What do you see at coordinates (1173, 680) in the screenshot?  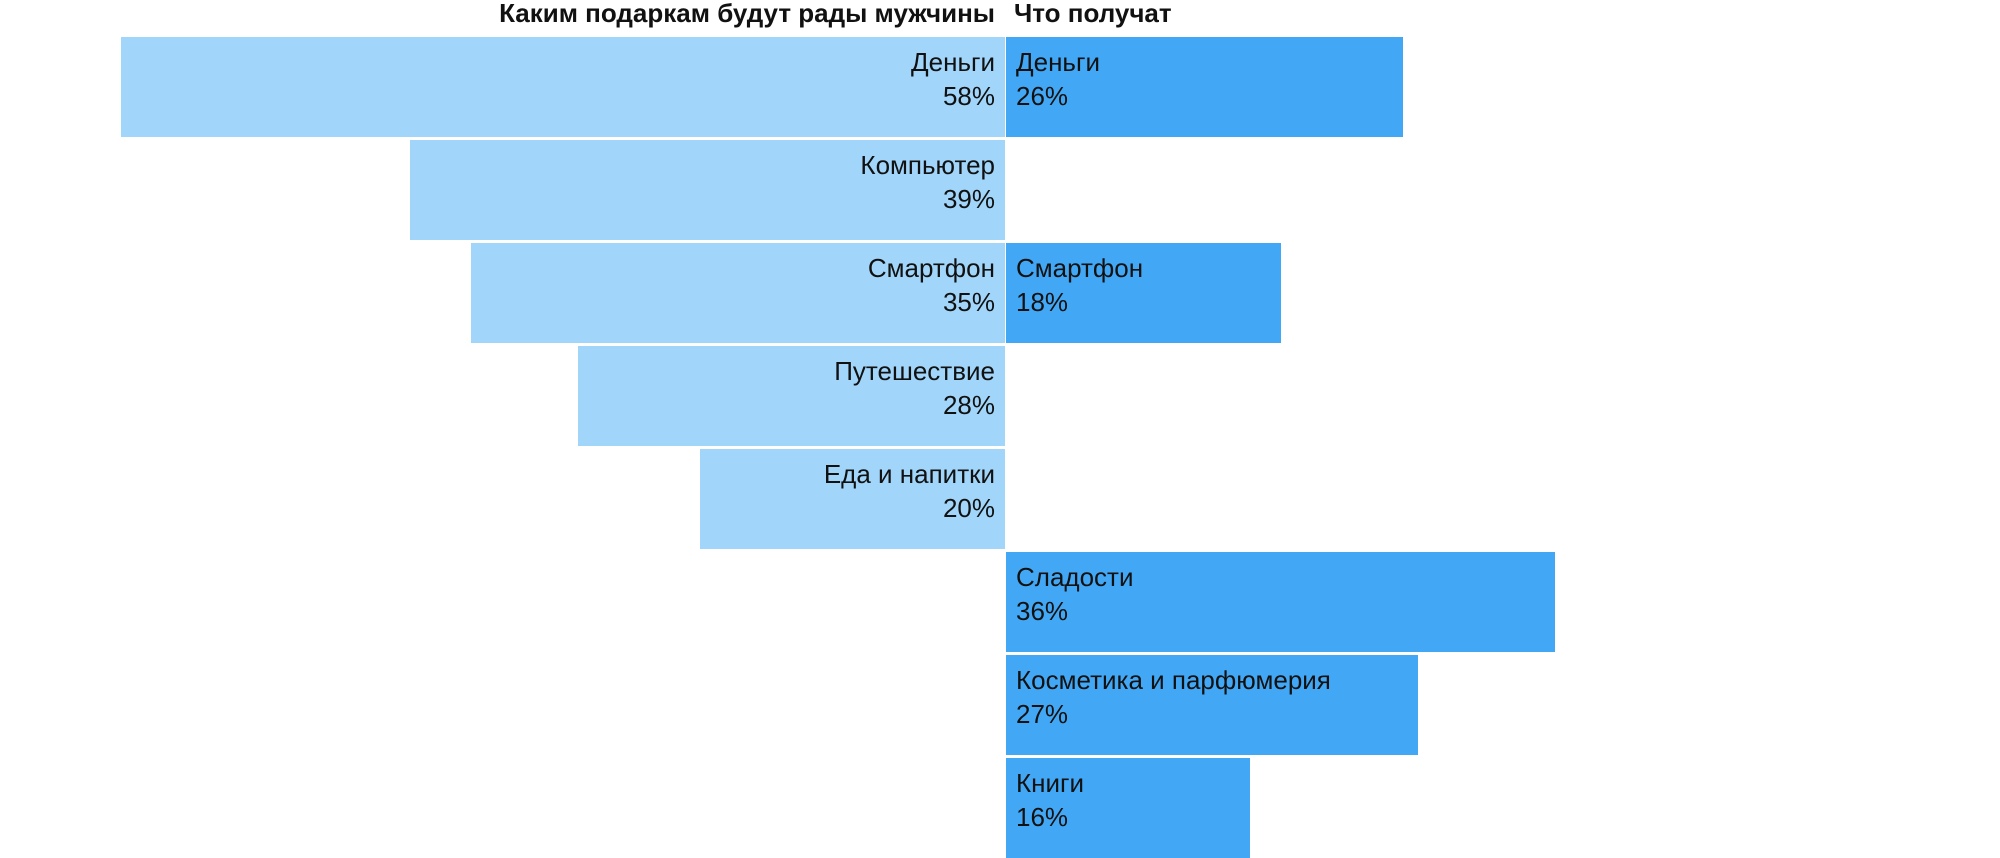 I see `category-label: Косметика и парфюмерия` at bounding box center [1173, 680].